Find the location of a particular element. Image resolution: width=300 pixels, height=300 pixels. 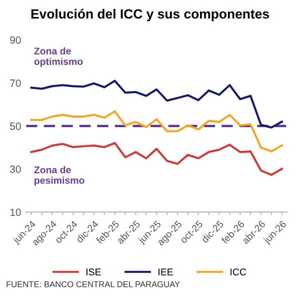

y-tick-label: 10 is located at coordinates (15, 212).